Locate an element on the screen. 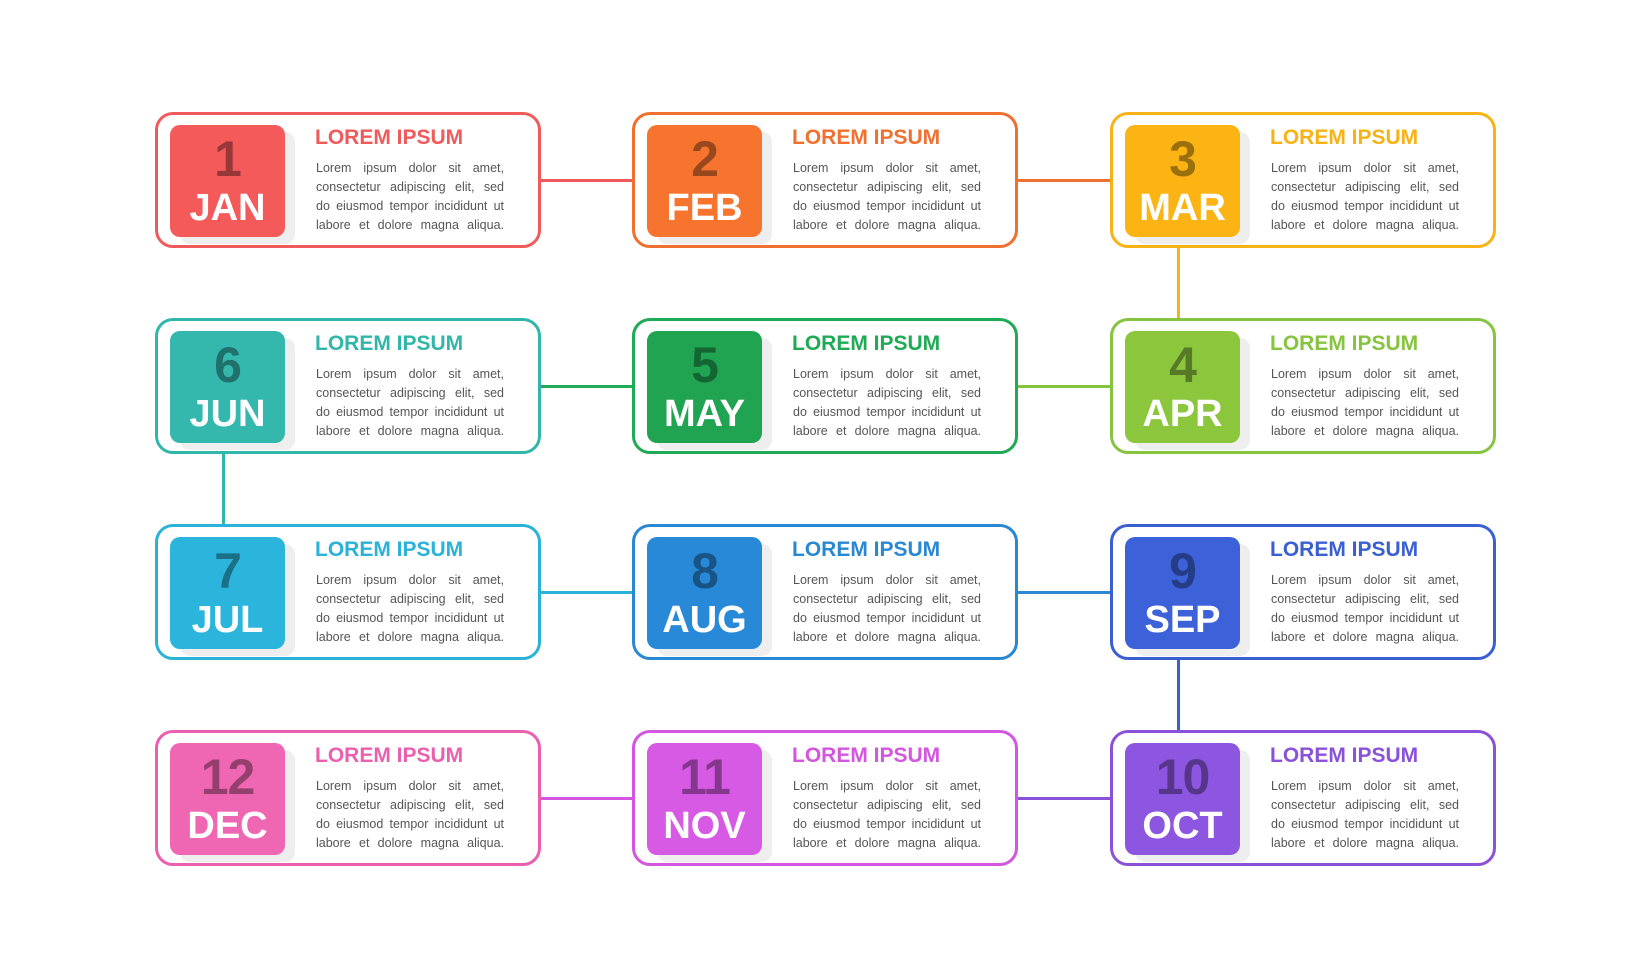  month-badge: 11 NOV is located at coordinates (704, 799).